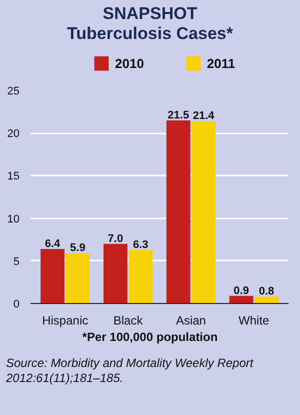 The height and width of the screenshot is (415, 300). What do you see at coordinates (13, 134) in the screenshot?
I see `y-tick-label: 20` at bounding box center [13, 134].